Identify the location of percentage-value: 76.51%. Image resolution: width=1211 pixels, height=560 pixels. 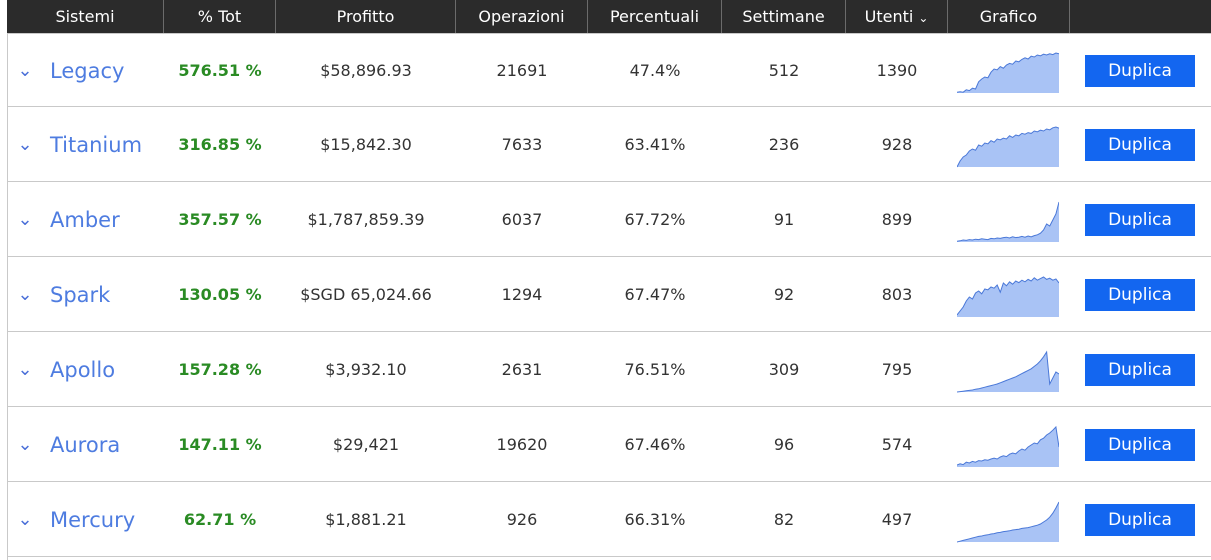
(655, 369).